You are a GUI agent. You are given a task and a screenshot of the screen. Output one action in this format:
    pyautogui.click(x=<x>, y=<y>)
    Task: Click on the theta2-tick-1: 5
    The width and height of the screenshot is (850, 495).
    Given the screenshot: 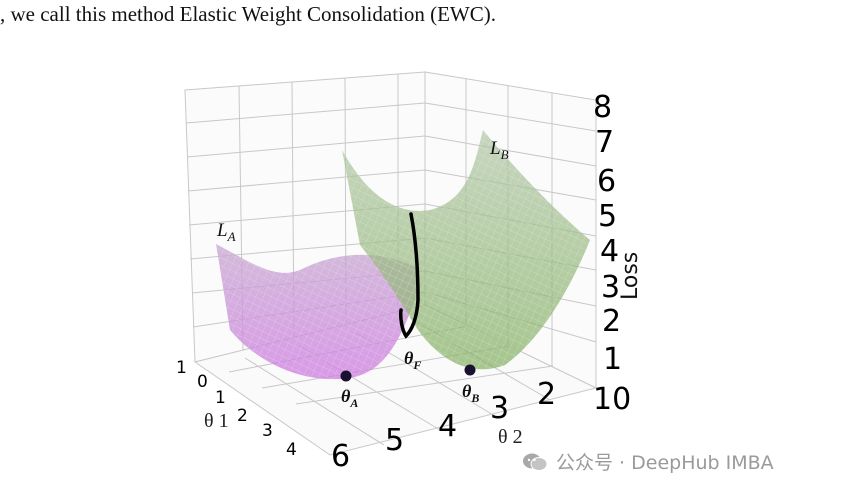 What is the action you would take?
    pyautogui.click(x=394, y=440)
    